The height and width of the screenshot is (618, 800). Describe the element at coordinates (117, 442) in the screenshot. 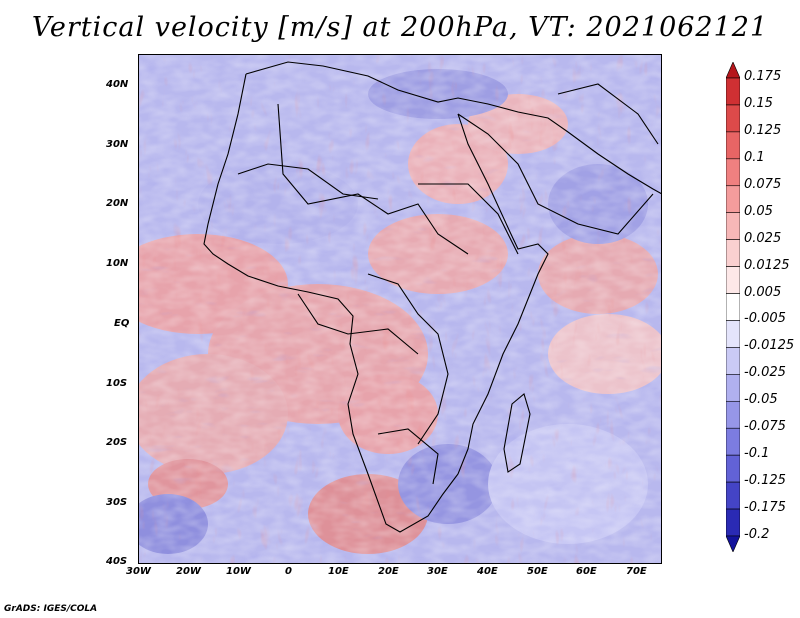

I see `lat-label: 20S` at that location.